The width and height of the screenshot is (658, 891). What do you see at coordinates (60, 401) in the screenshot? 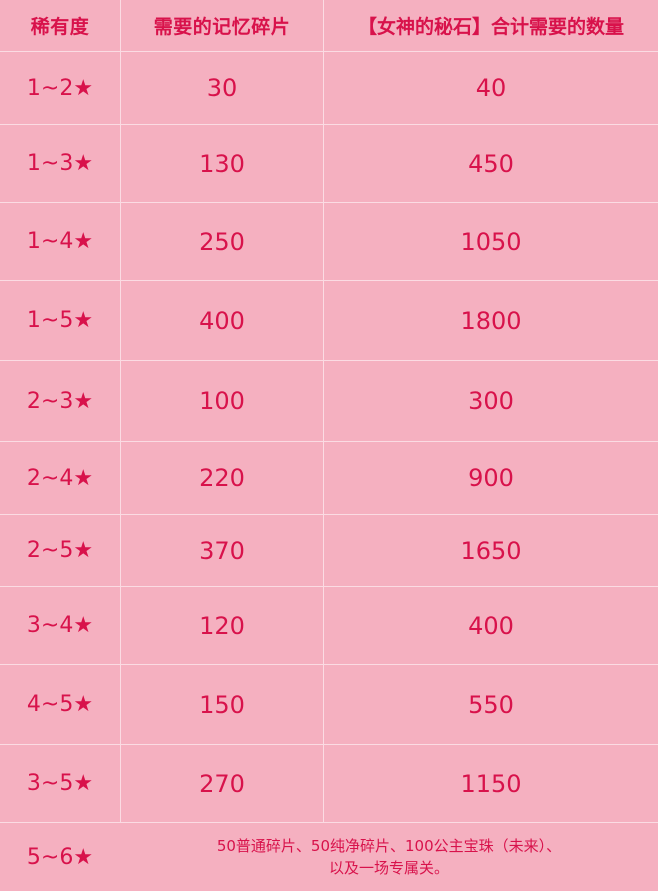
I see `rarity-cell: 2~3★` at bounding box center [60, 401].